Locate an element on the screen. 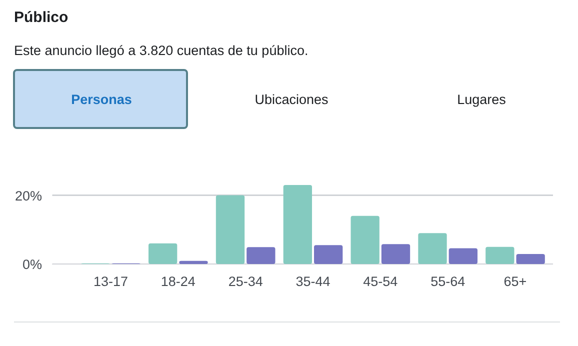  x-tick-label: 55-64 is located at coordinates (448, 281).